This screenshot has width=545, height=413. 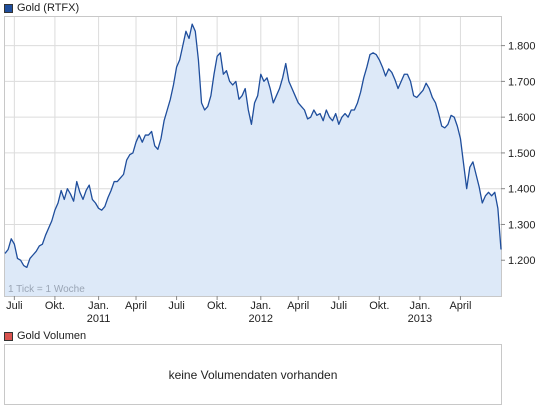 What do you see at coordinates (522, 225) in the screenshot?
I see `y-tick-label: 1.300` at bounding box center [522, 225].